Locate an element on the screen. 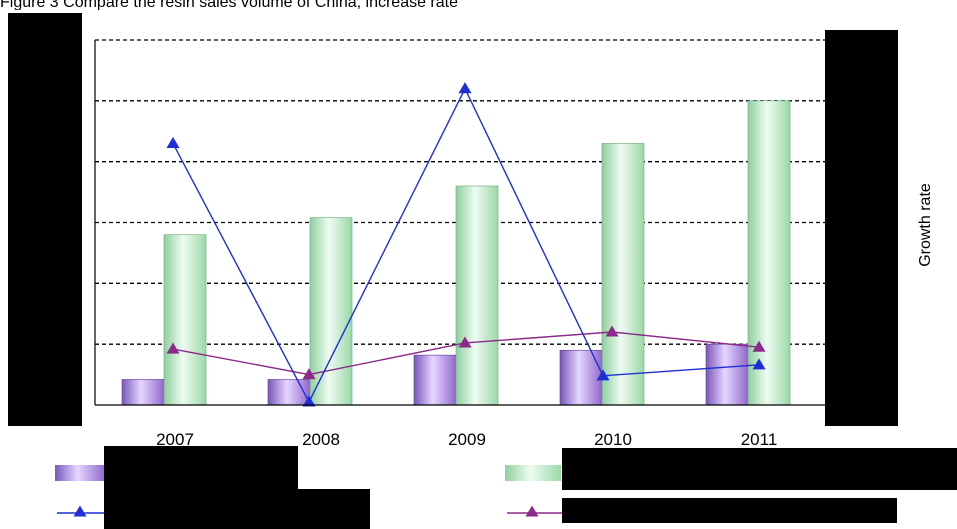  x-tick-label: 2008 is located at coordinates (321, 439).